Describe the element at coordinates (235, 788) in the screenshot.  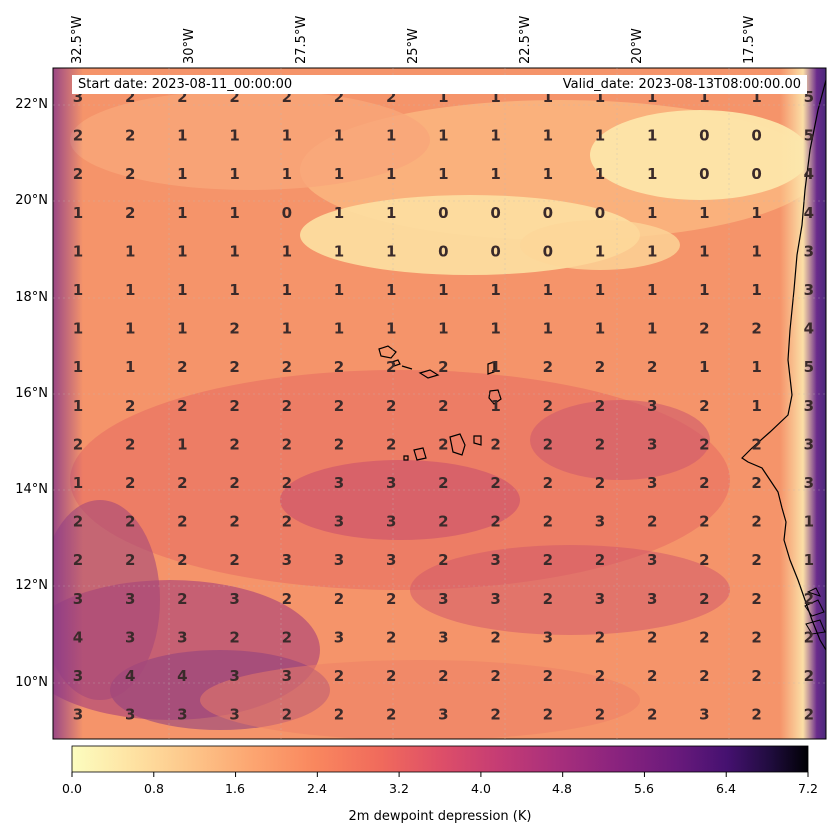
I see `colorbar-tick-2: 1.6` at that location.